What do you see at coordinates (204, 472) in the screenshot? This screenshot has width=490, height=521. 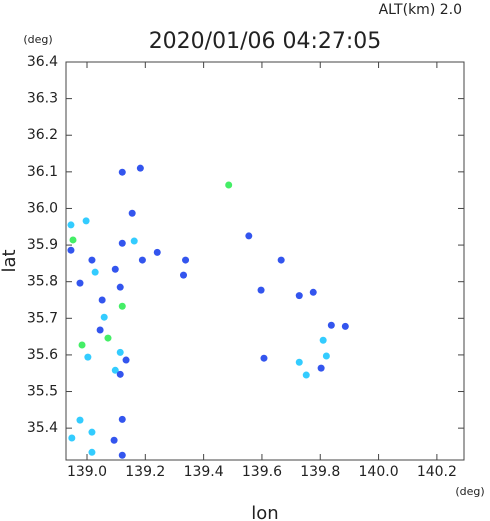 I see `x-tick-label: 139.4` at bounding box center [204, 472].